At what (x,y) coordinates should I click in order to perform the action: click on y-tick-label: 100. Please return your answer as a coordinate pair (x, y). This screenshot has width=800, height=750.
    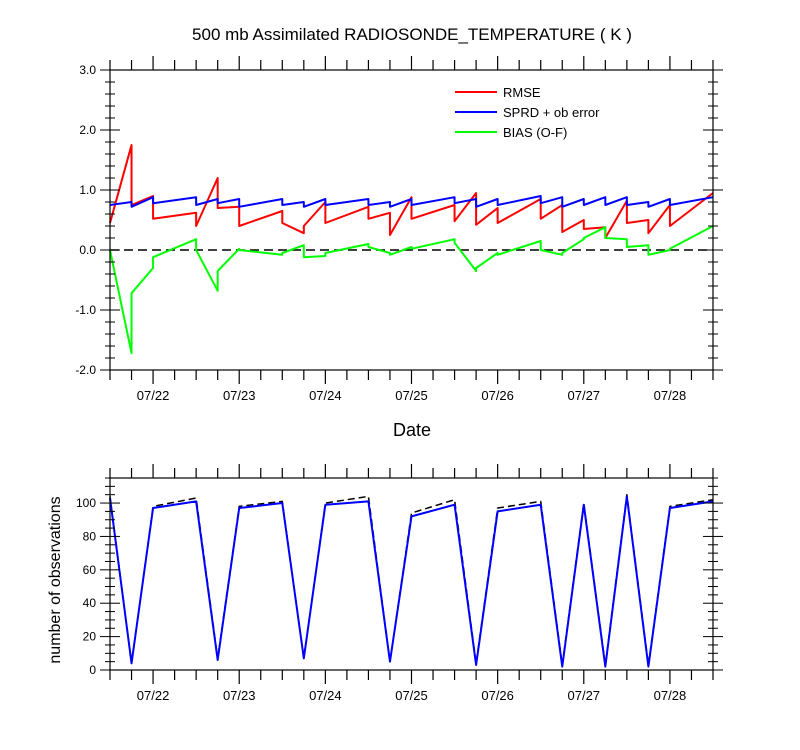
    Looking at the image, I should click on (86, 503).